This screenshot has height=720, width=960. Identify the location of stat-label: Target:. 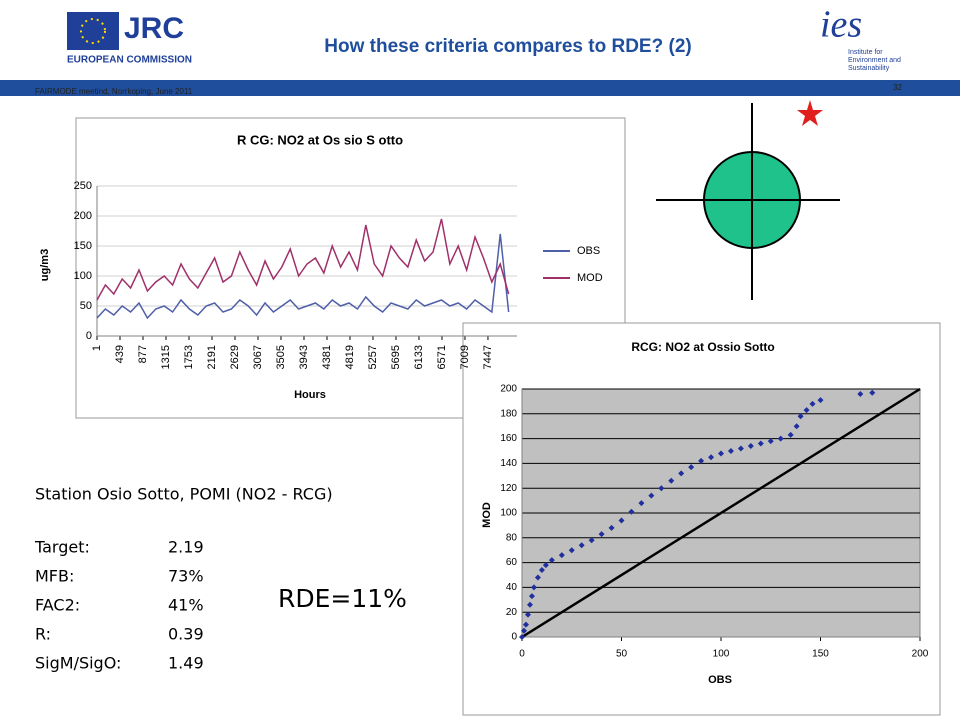
(62, 547).